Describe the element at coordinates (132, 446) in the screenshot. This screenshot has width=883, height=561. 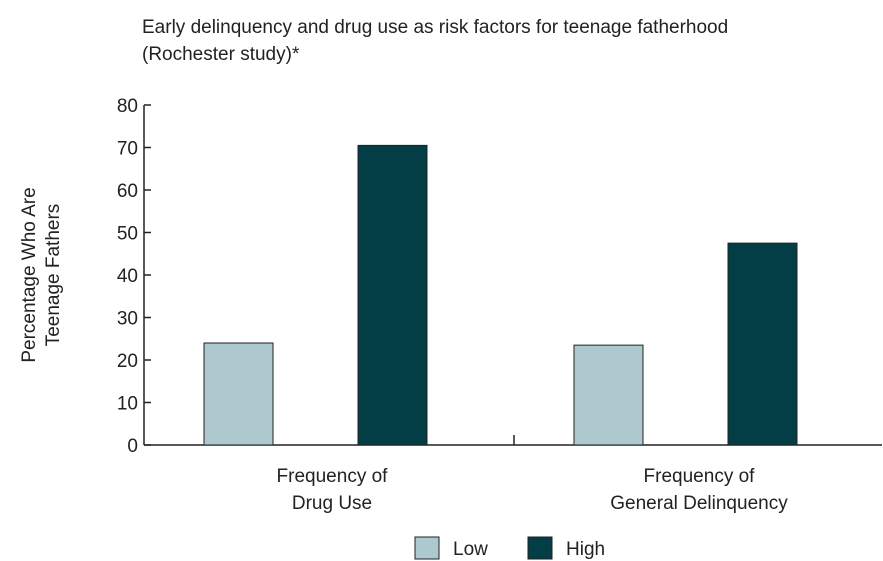
I see `y-tick-label: 0` at that location.